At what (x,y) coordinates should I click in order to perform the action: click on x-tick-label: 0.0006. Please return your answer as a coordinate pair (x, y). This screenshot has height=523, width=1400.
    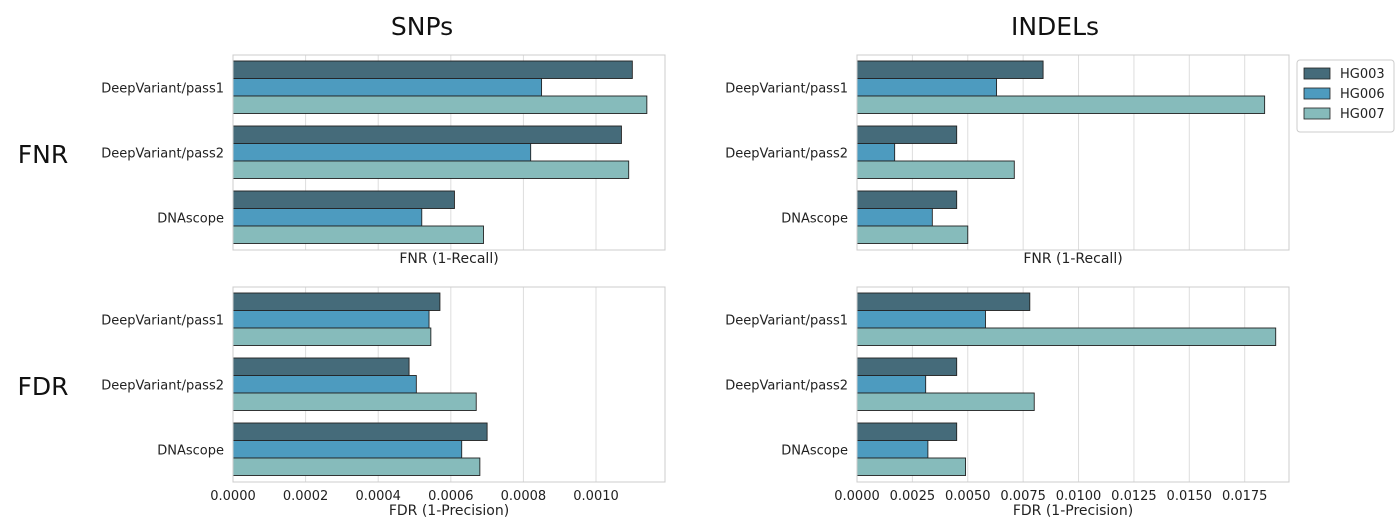
    Looking at the image, I should click on (451, 496).